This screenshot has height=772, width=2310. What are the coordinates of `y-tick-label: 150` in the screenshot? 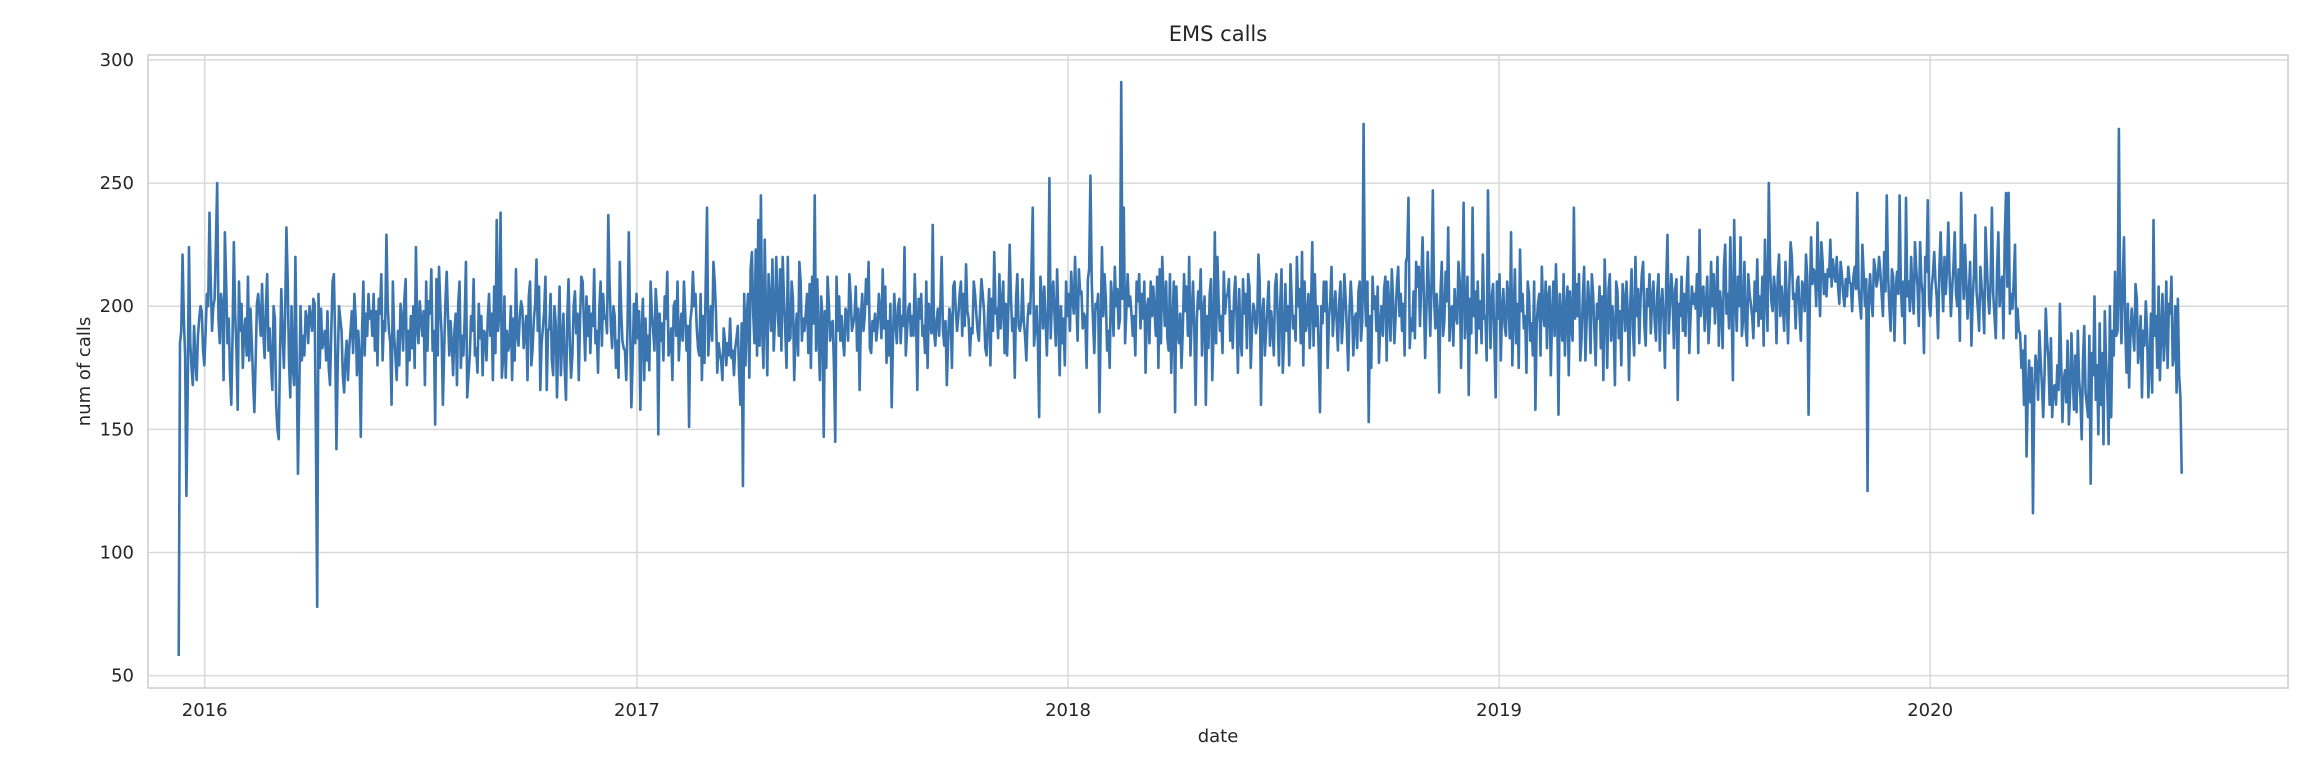 It's located at (117, 429).